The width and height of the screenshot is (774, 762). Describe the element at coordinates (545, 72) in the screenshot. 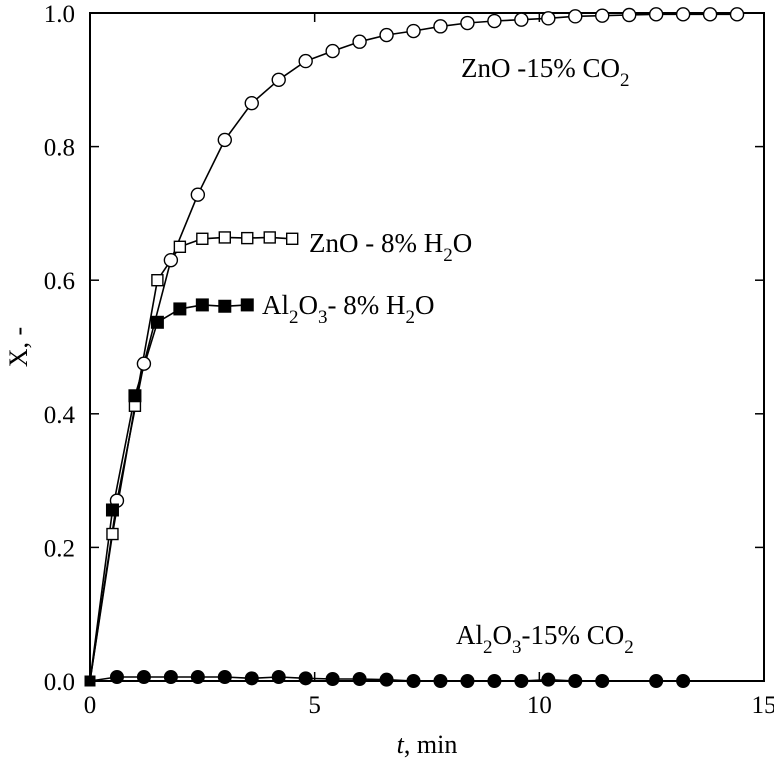

I see `annotation-zno-co2: ZnO -15% CO2` at that location.